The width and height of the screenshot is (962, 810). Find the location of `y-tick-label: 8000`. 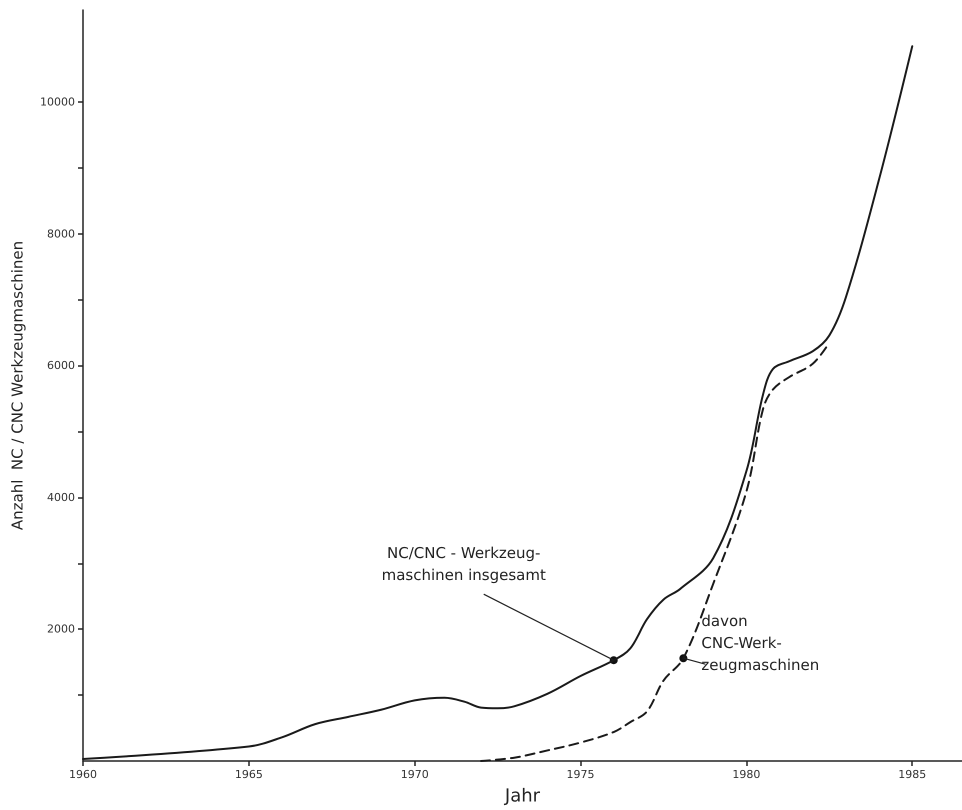

y-tick-label: 8000 is located at coordinates (61, 233).